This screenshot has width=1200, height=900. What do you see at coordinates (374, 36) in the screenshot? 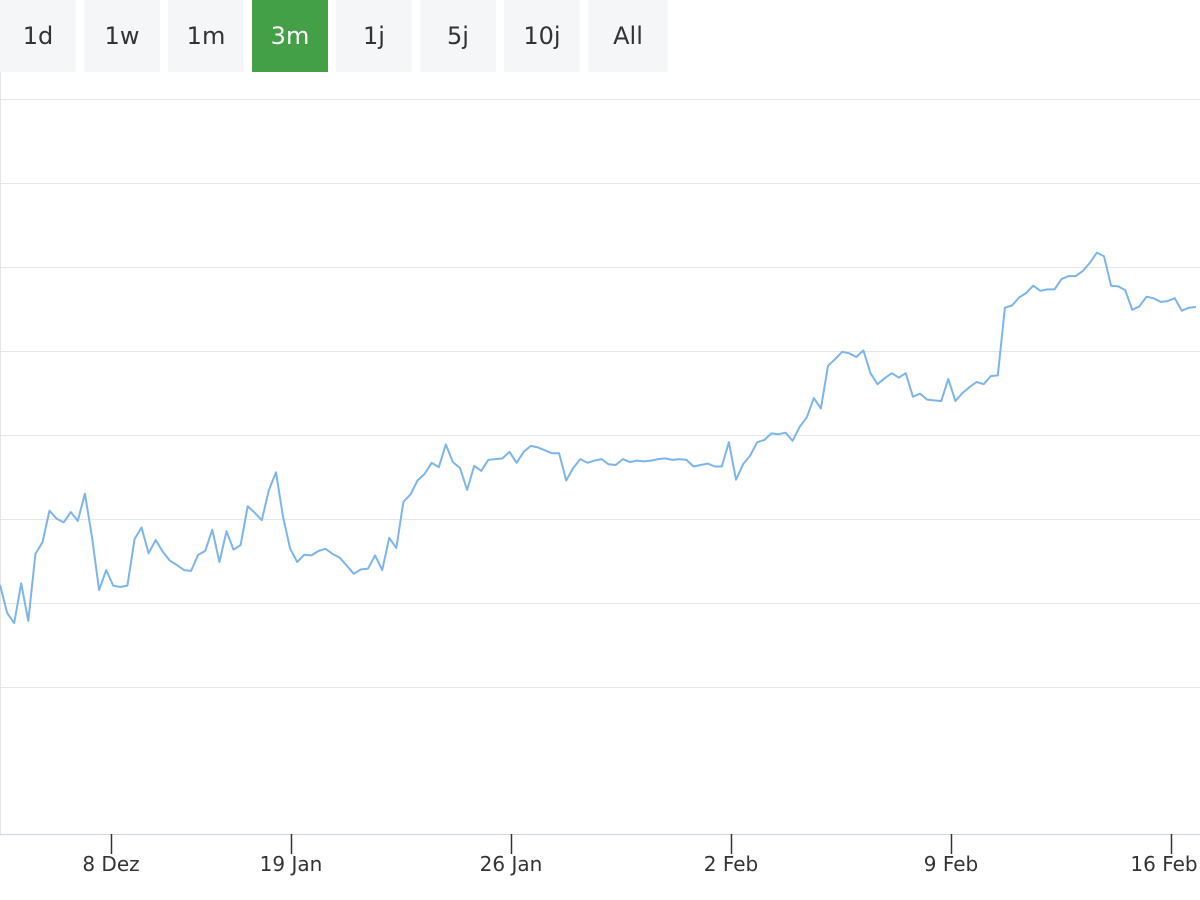
I see `range-button-1j: 1j` at bounding box center [374, 36].